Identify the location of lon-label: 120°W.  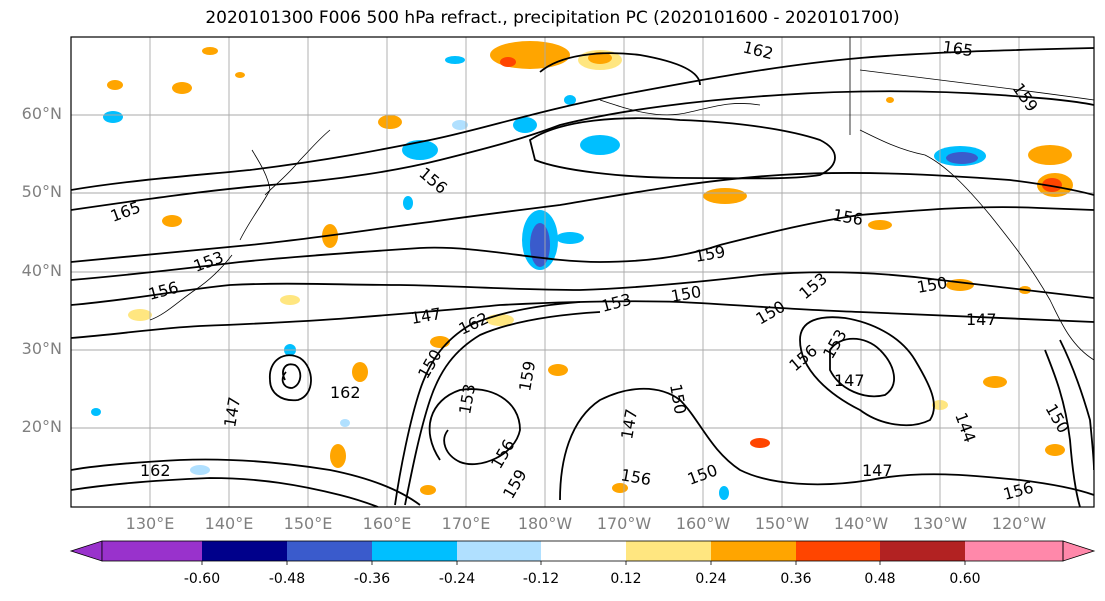
(1019, 523).